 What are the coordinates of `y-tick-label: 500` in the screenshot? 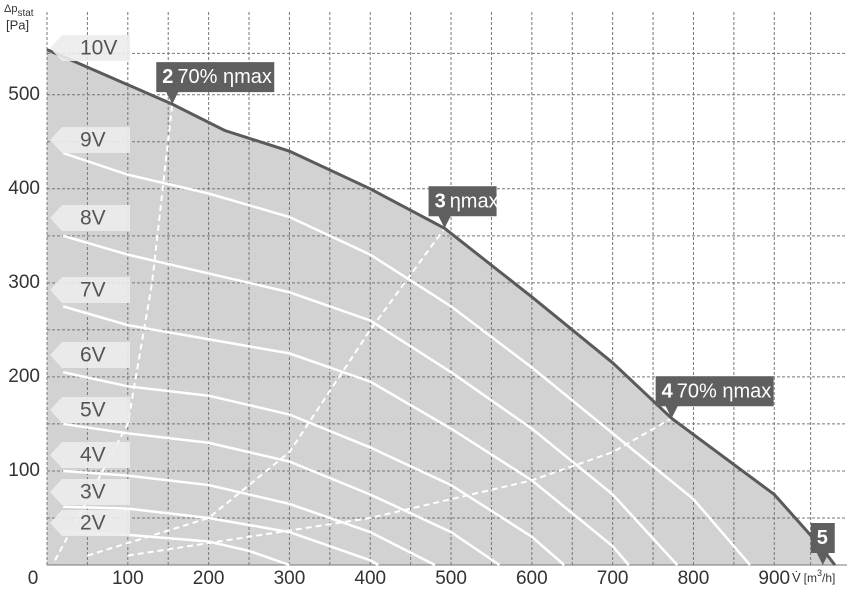 It's located at (24, 94).